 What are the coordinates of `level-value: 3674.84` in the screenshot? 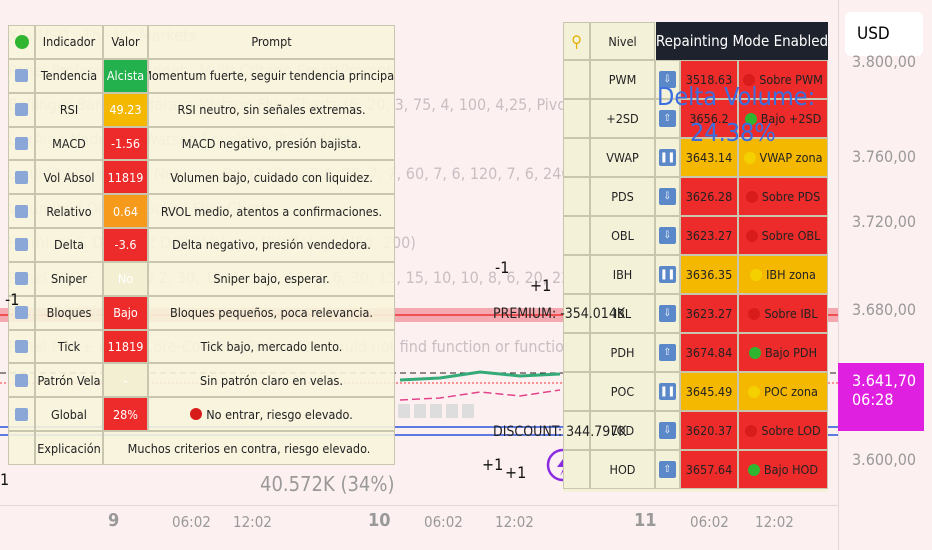 It's located at (709, 352).